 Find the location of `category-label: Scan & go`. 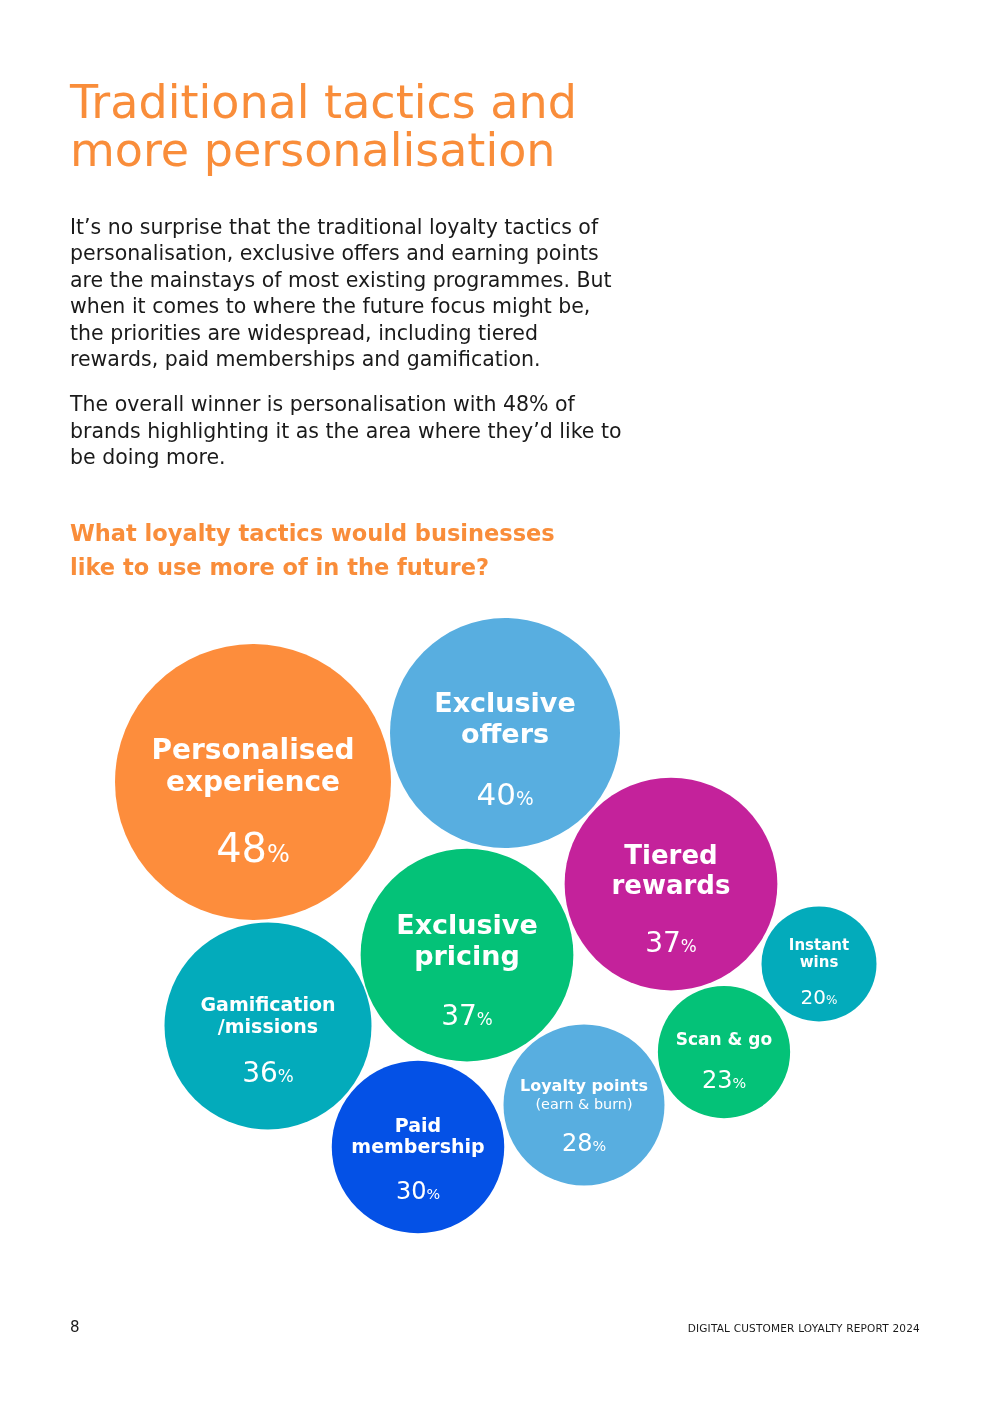

category-label: Scan & go is located at coordinates (724, 1039).